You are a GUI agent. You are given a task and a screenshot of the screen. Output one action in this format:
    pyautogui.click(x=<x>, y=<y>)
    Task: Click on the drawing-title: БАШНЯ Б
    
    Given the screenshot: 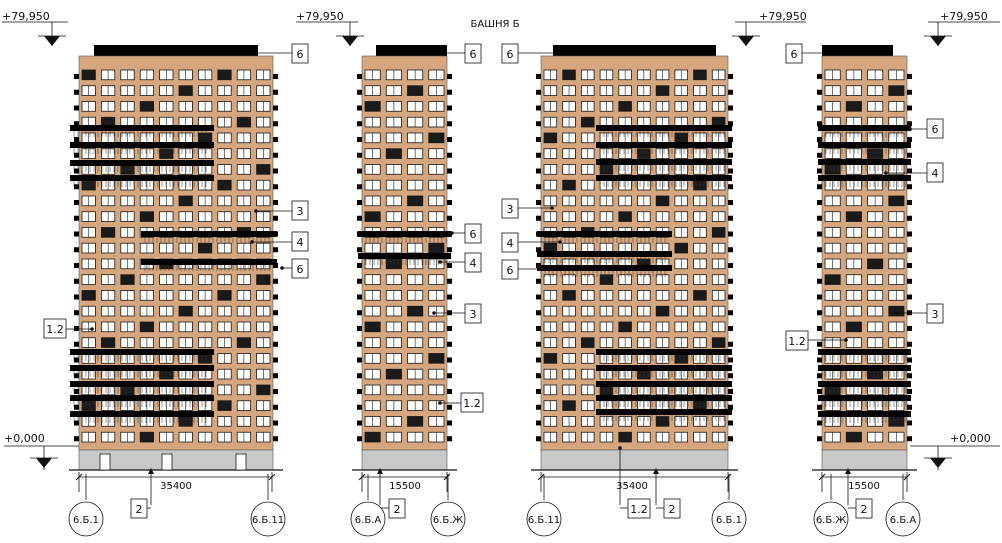 What is the action you would take?
    pyautogui.click(x=495, y=24)
    